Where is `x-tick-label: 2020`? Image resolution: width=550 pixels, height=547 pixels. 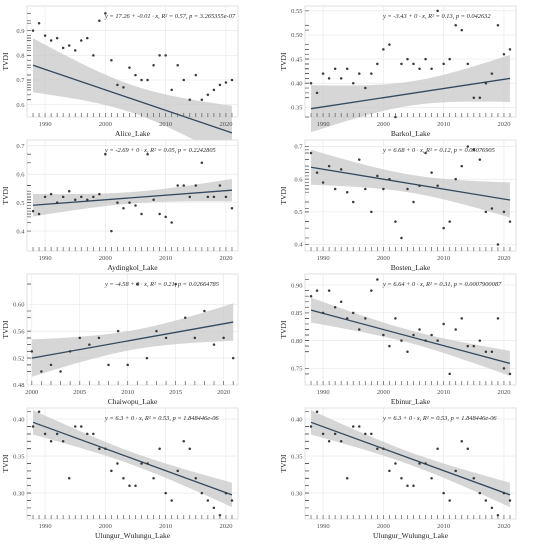
x-tick-label: 2020 is located at coordinates (225, 124).